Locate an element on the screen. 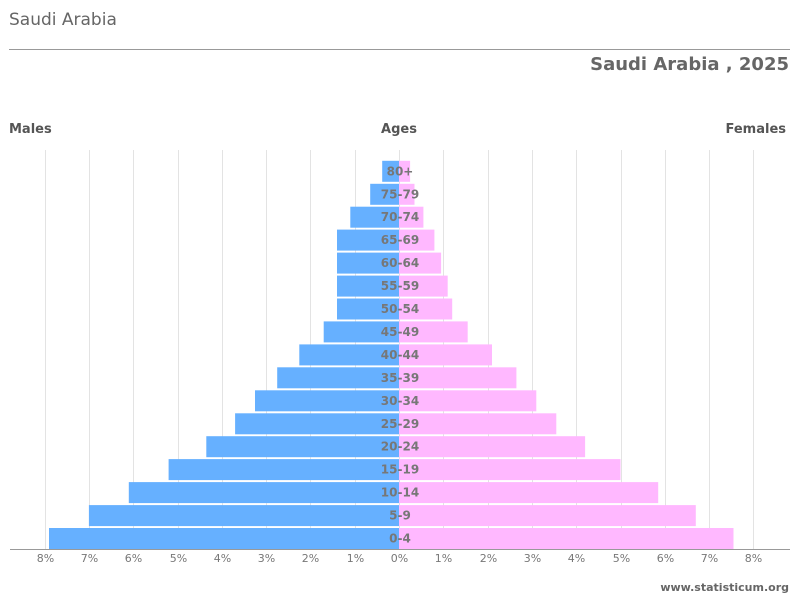  age-label: 30-34 is located at coordinates (400, 401).